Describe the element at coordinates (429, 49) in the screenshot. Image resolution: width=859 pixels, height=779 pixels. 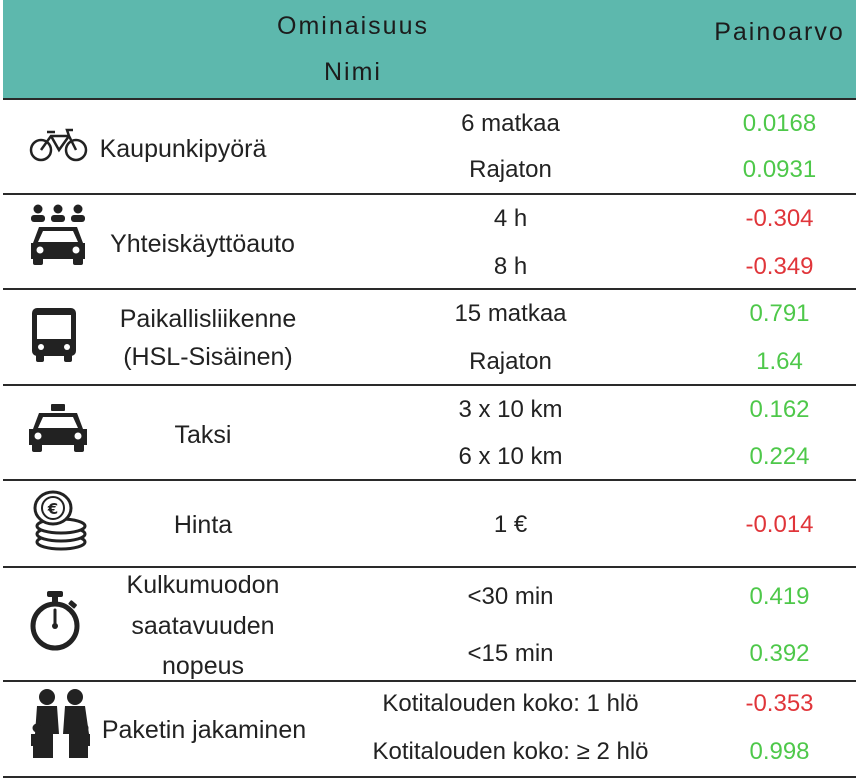
I see `table-header: Ominaisuus Nimi Painoarvo` at that location.